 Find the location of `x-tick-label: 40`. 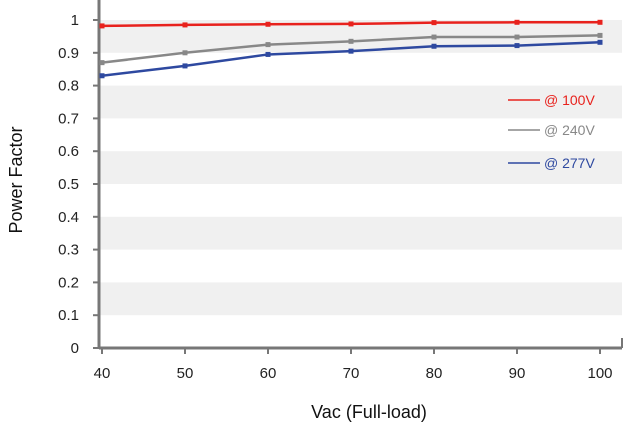

x-tick-label: 40 is located at coordinates (102, 373).